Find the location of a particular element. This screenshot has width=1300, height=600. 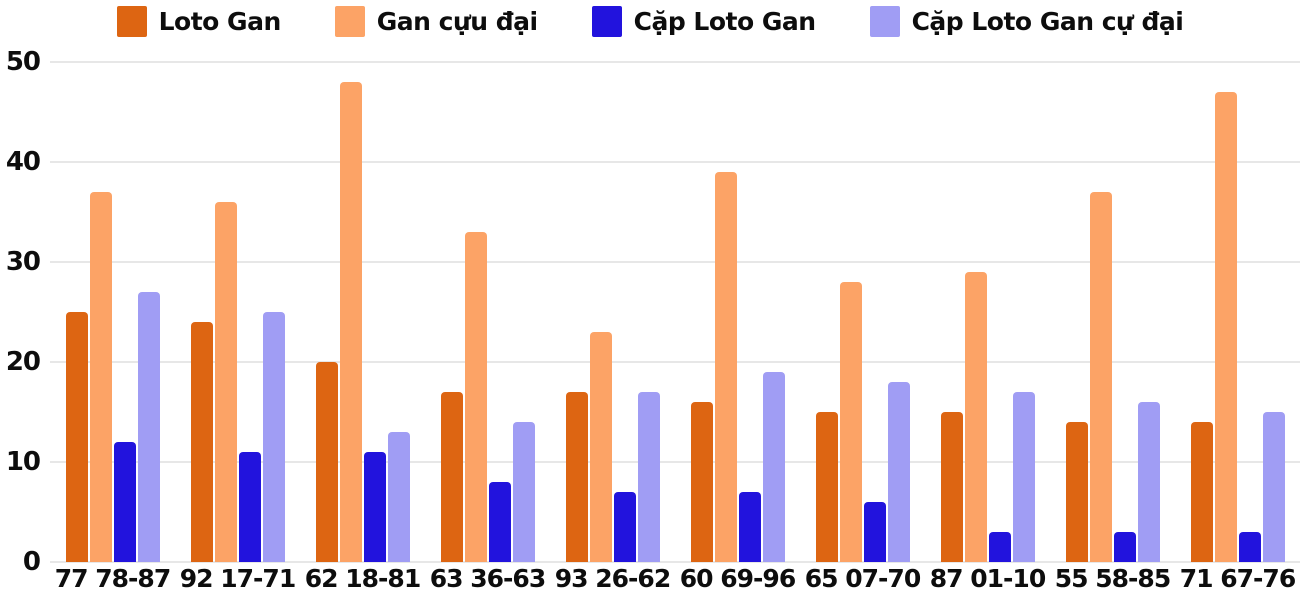

legend-item-series-2: Cặp Loto Gan is located at coordinates (703, 21).